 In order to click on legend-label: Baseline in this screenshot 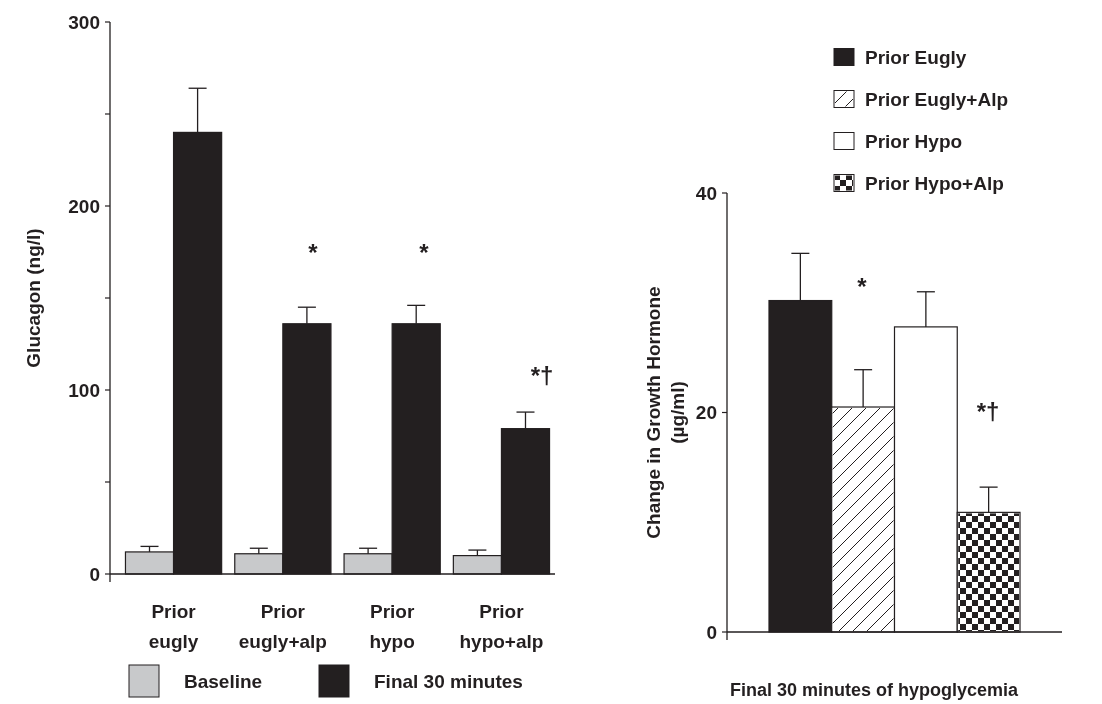, I will do `click(223, 681)`.